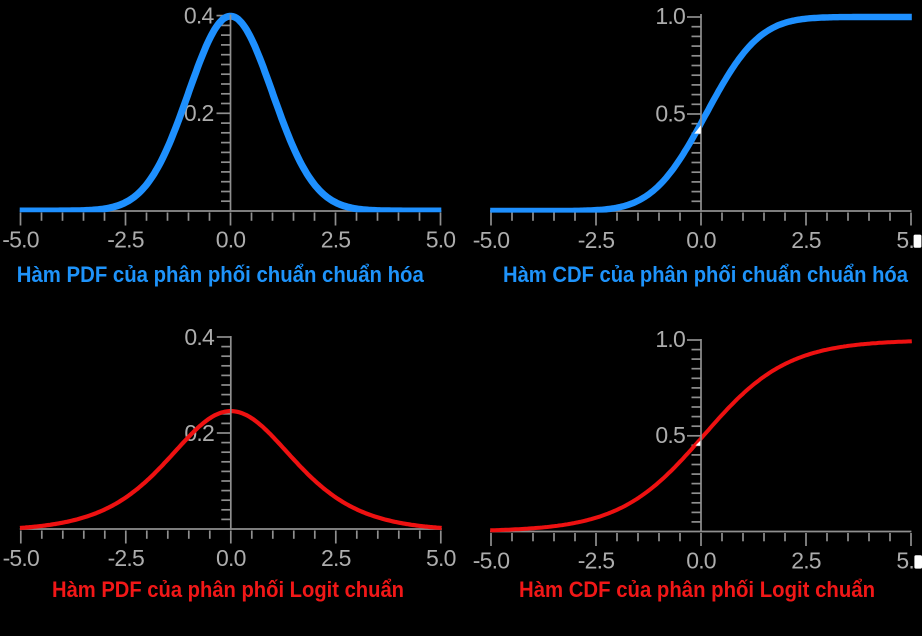 The height and width of the screenshot is (636, 922). What do you see at coordinates (697, 589) in the screenshot?
I see `svg-text:Hàm CDF của phân phối Logit ch: Hàm CDF của phân phối Logit chuẩn` at bounding box center [697, 589].